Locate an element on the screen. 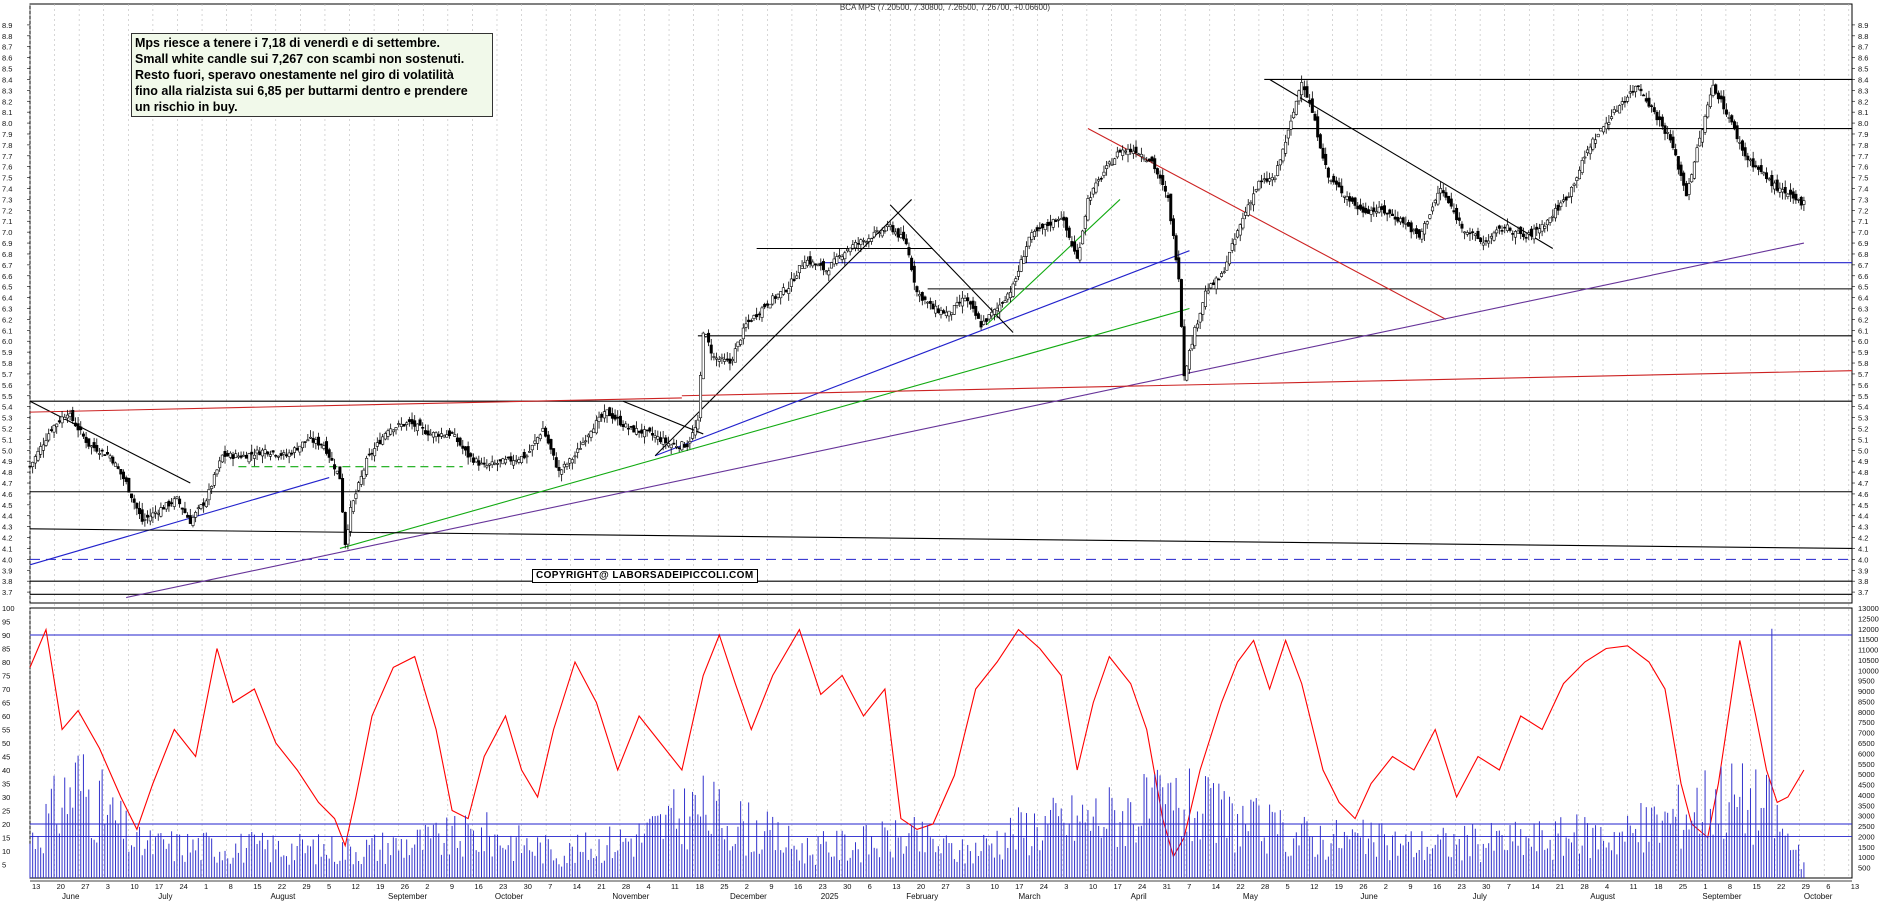  trend-line is located at coordinates (1267, 224).